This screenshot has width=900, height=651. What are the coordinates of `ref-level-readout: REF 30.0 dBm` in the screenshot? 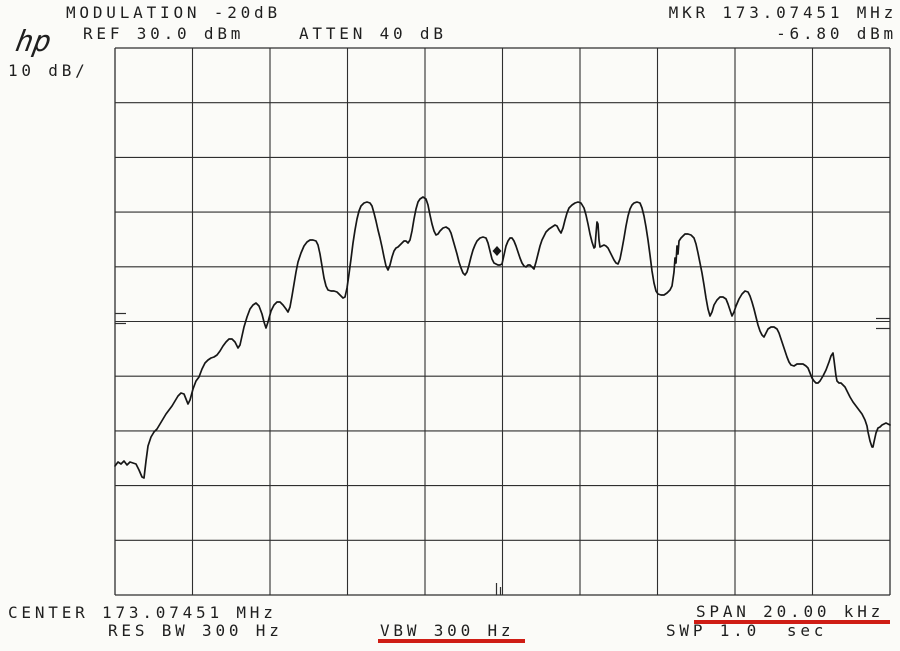 It's located at (164, 33).